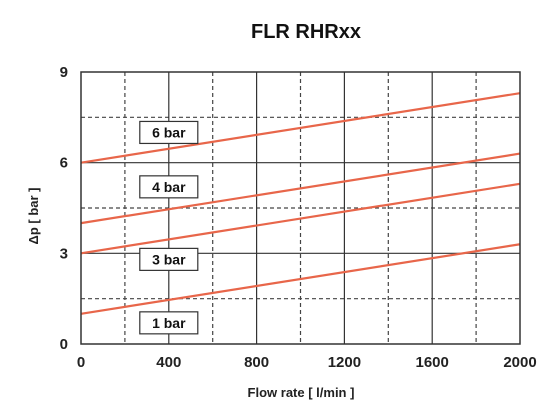  I want to click on series-label: 4 bar, so click(169, 187).